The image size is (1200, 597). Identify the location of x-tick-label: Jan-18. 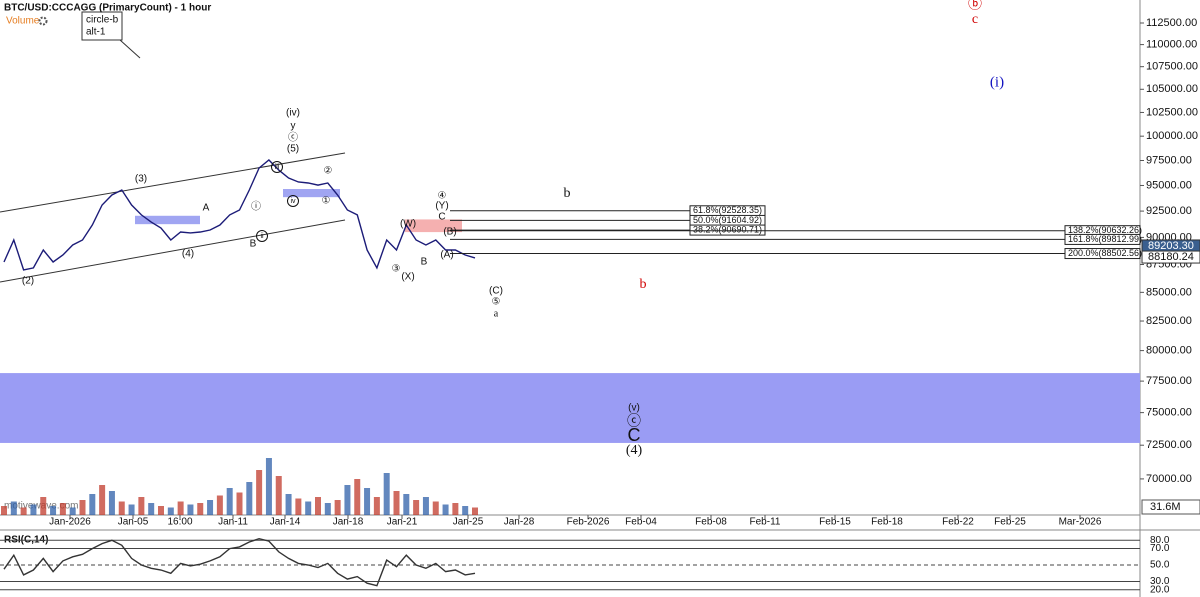
(348, 522).